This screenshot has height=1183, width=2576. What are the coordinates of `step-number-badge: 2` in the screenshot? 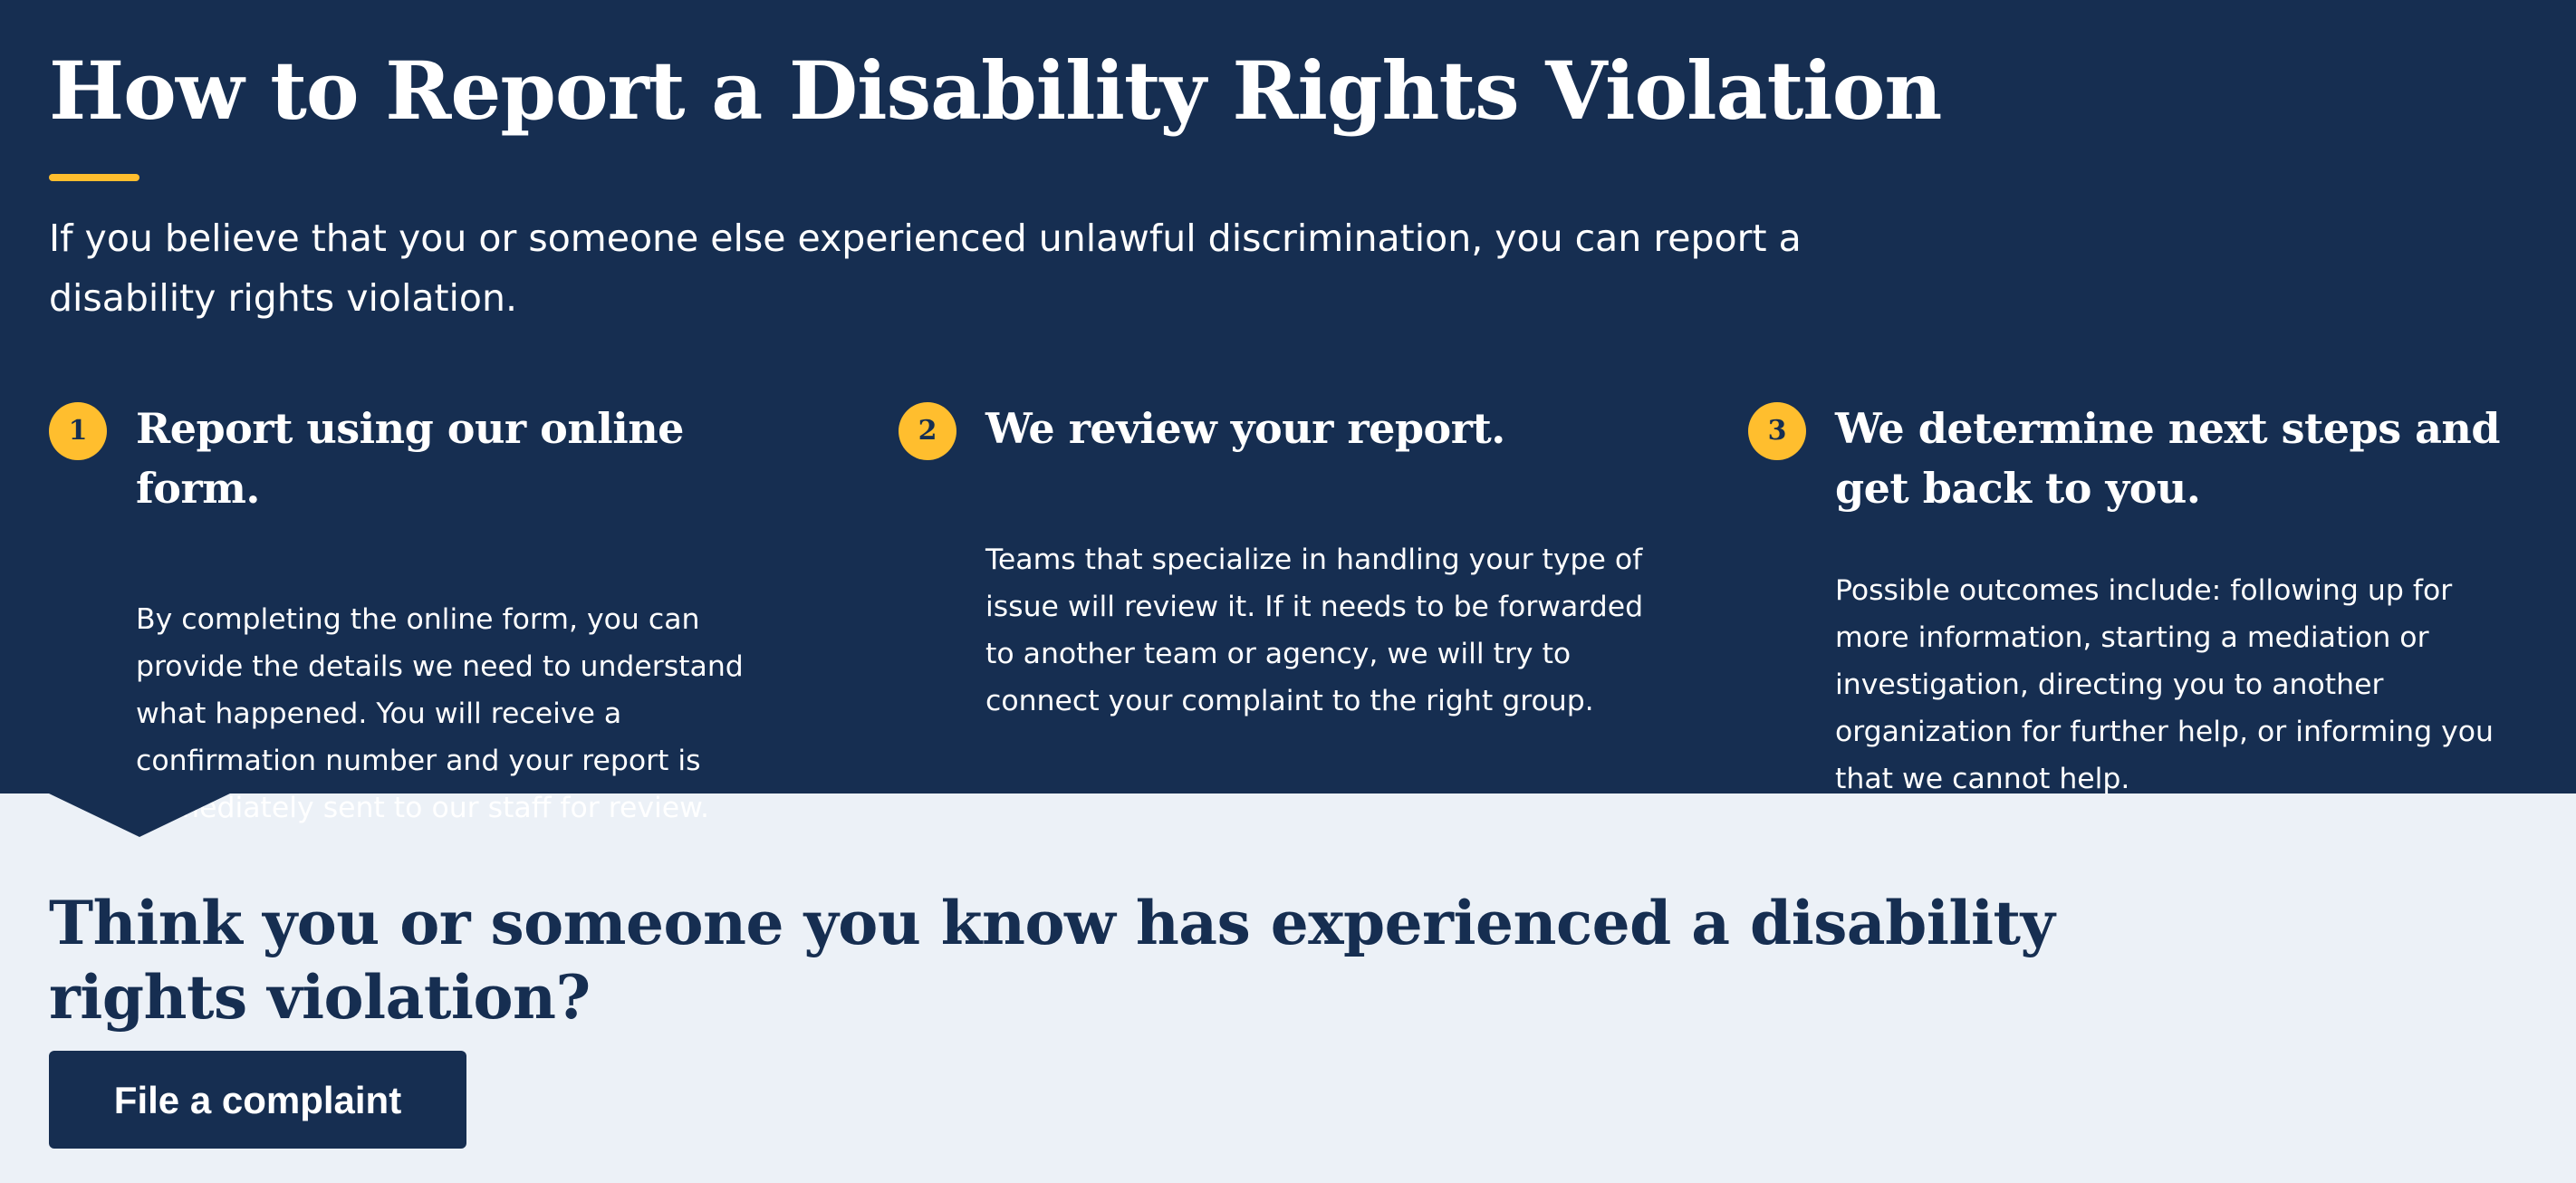 It's located at (927, 431).